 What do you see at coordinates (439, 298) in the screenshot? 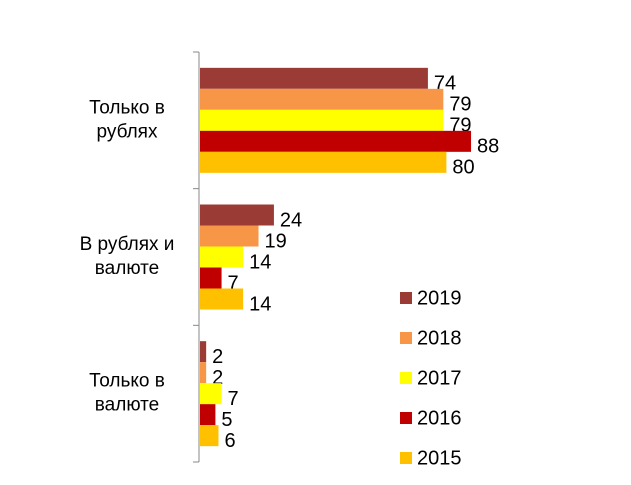
I see `legend-label: 2019` at bounding box center [439, 298].